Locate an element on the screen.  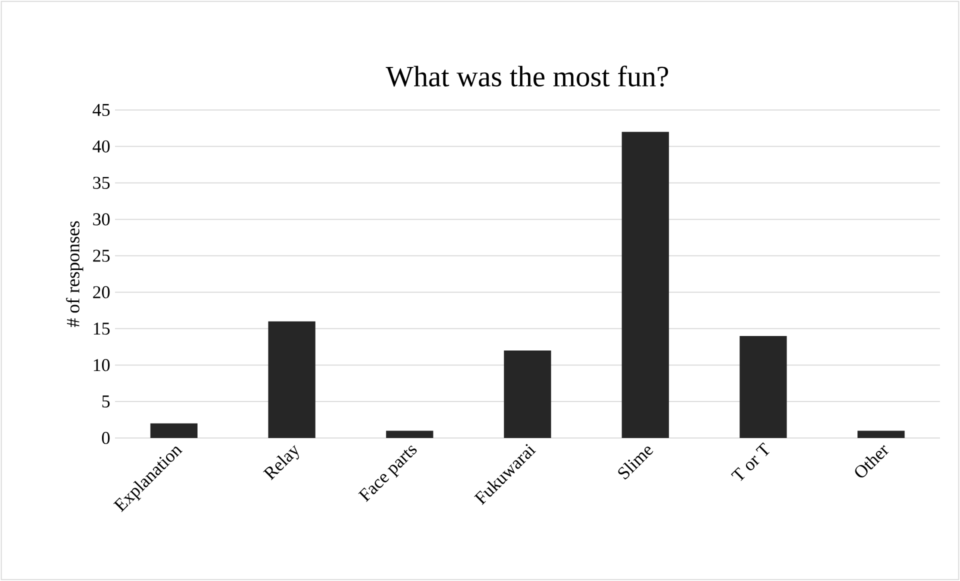
y-tick-label: 35 is located at coordinates (101, 182).